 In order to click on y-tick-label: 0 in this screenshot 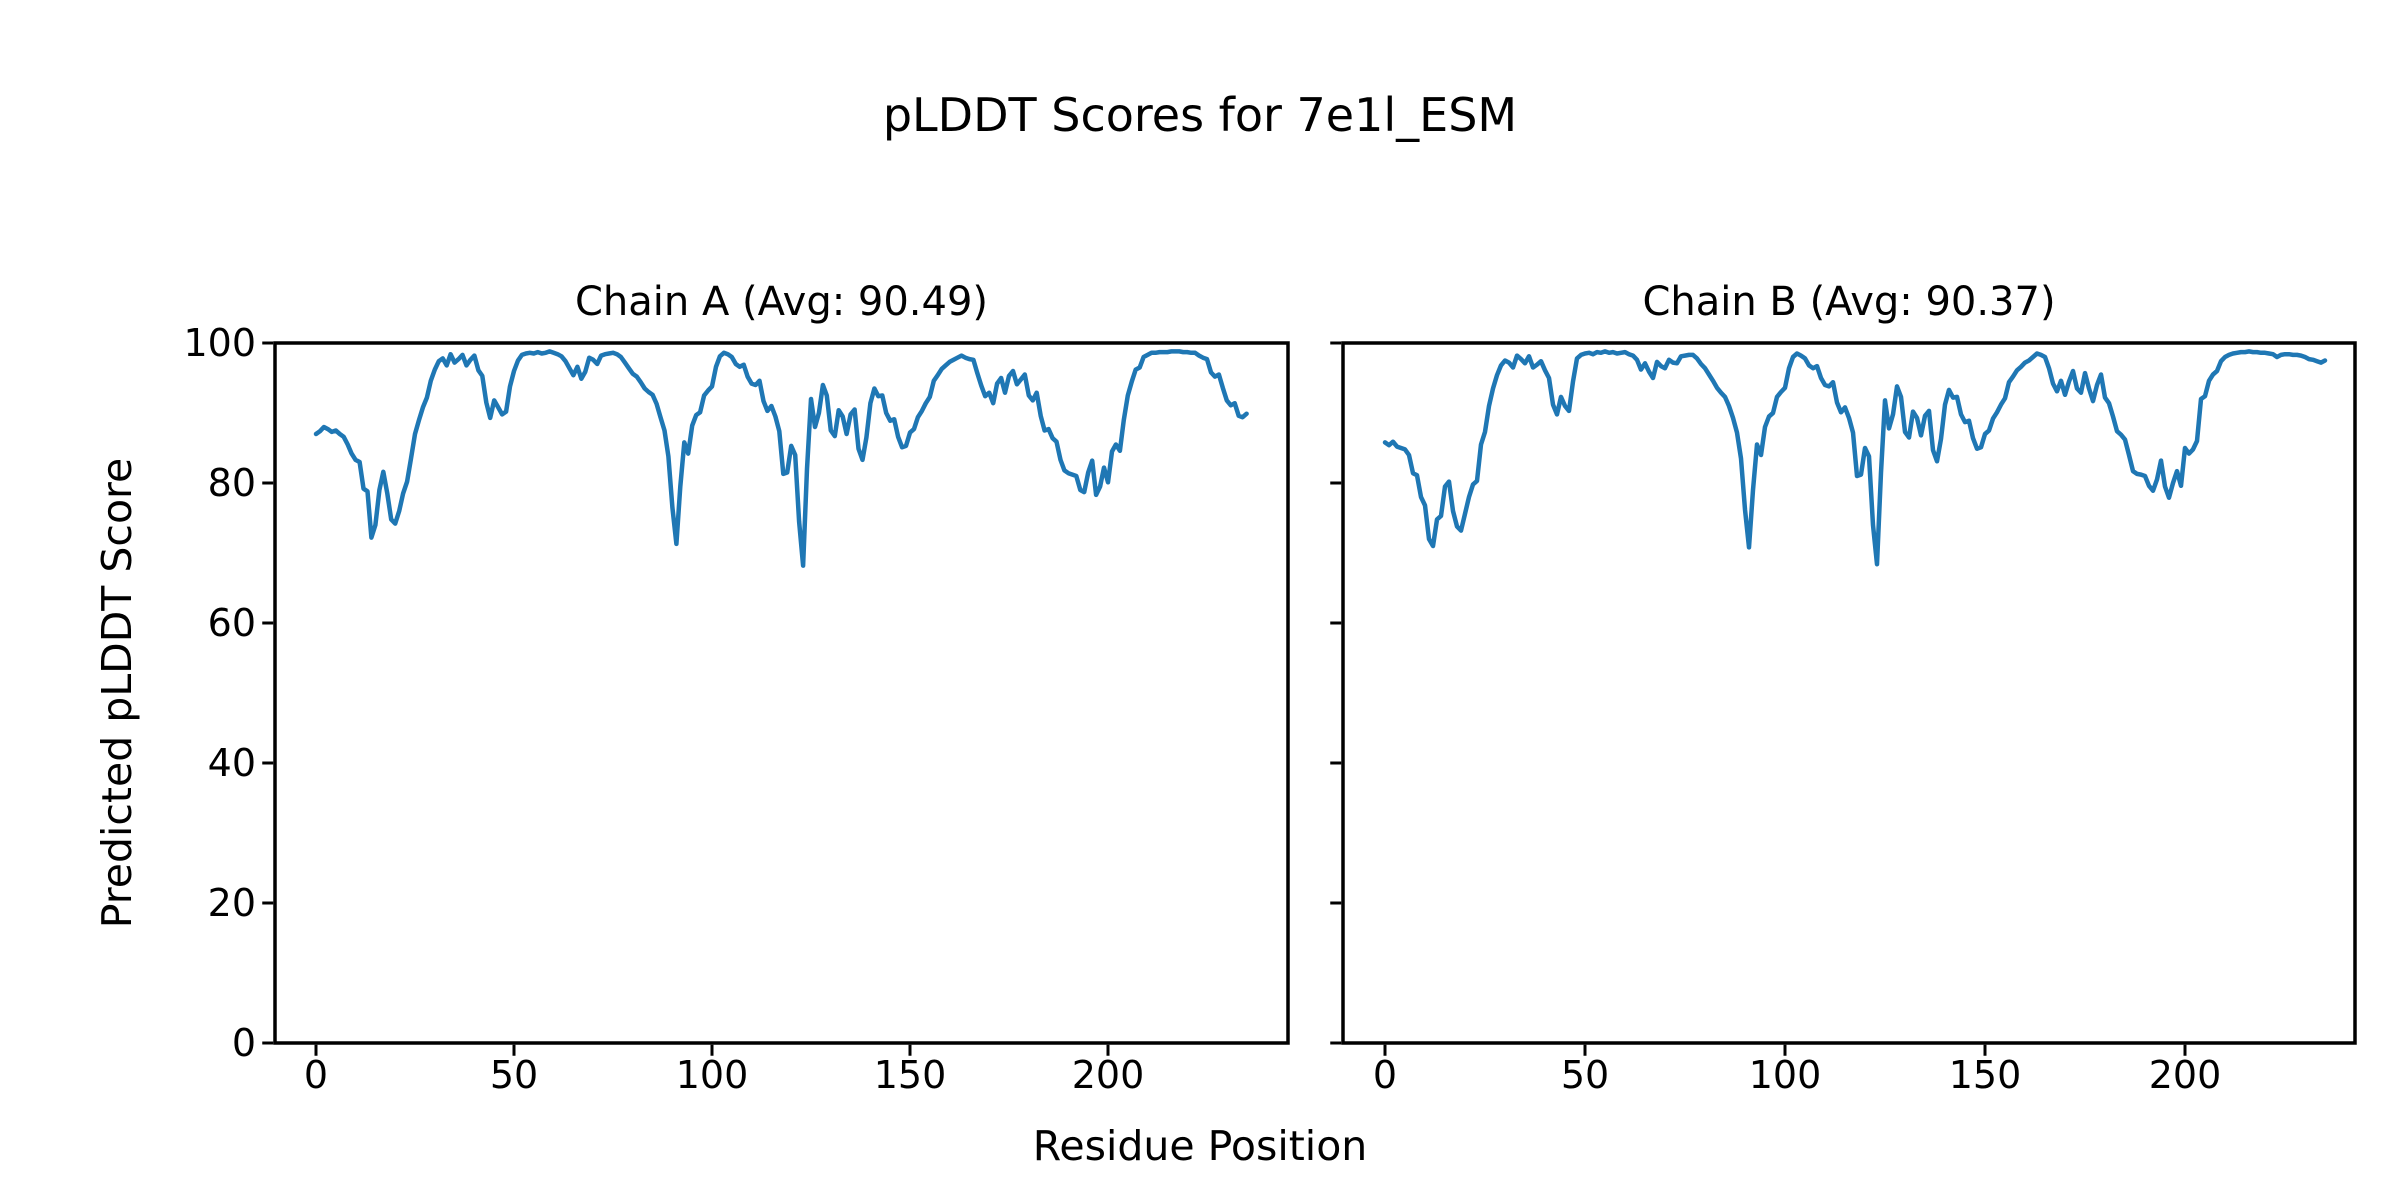, I will do `click(243, 1043)`.